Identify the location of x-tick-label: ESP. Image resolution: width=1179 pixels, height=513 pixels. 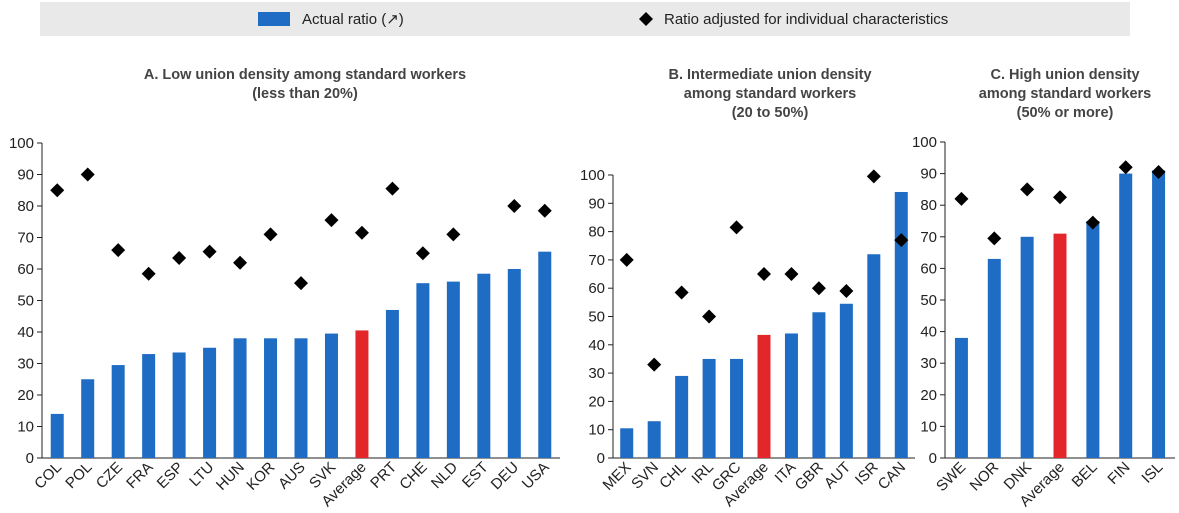
(170, 475).